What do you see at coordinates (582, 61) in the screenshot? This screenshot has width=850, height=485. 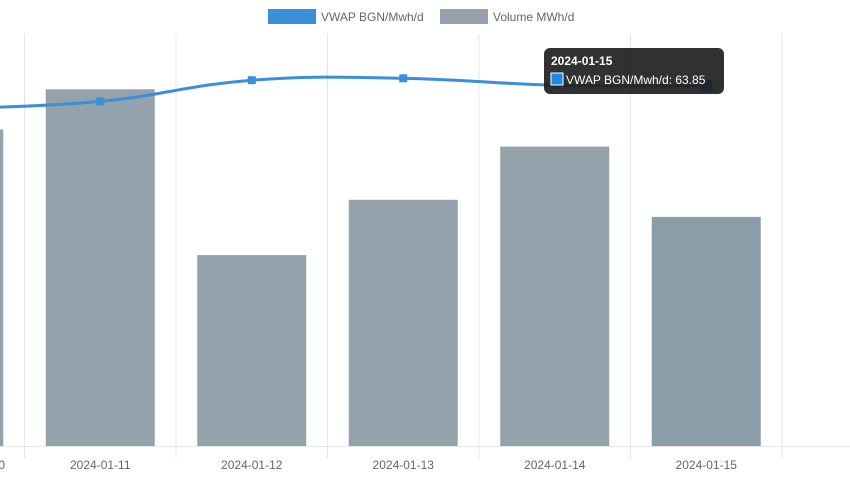 I see `tooltip-title: 2024-01-15` at bounding box center [582, 61].